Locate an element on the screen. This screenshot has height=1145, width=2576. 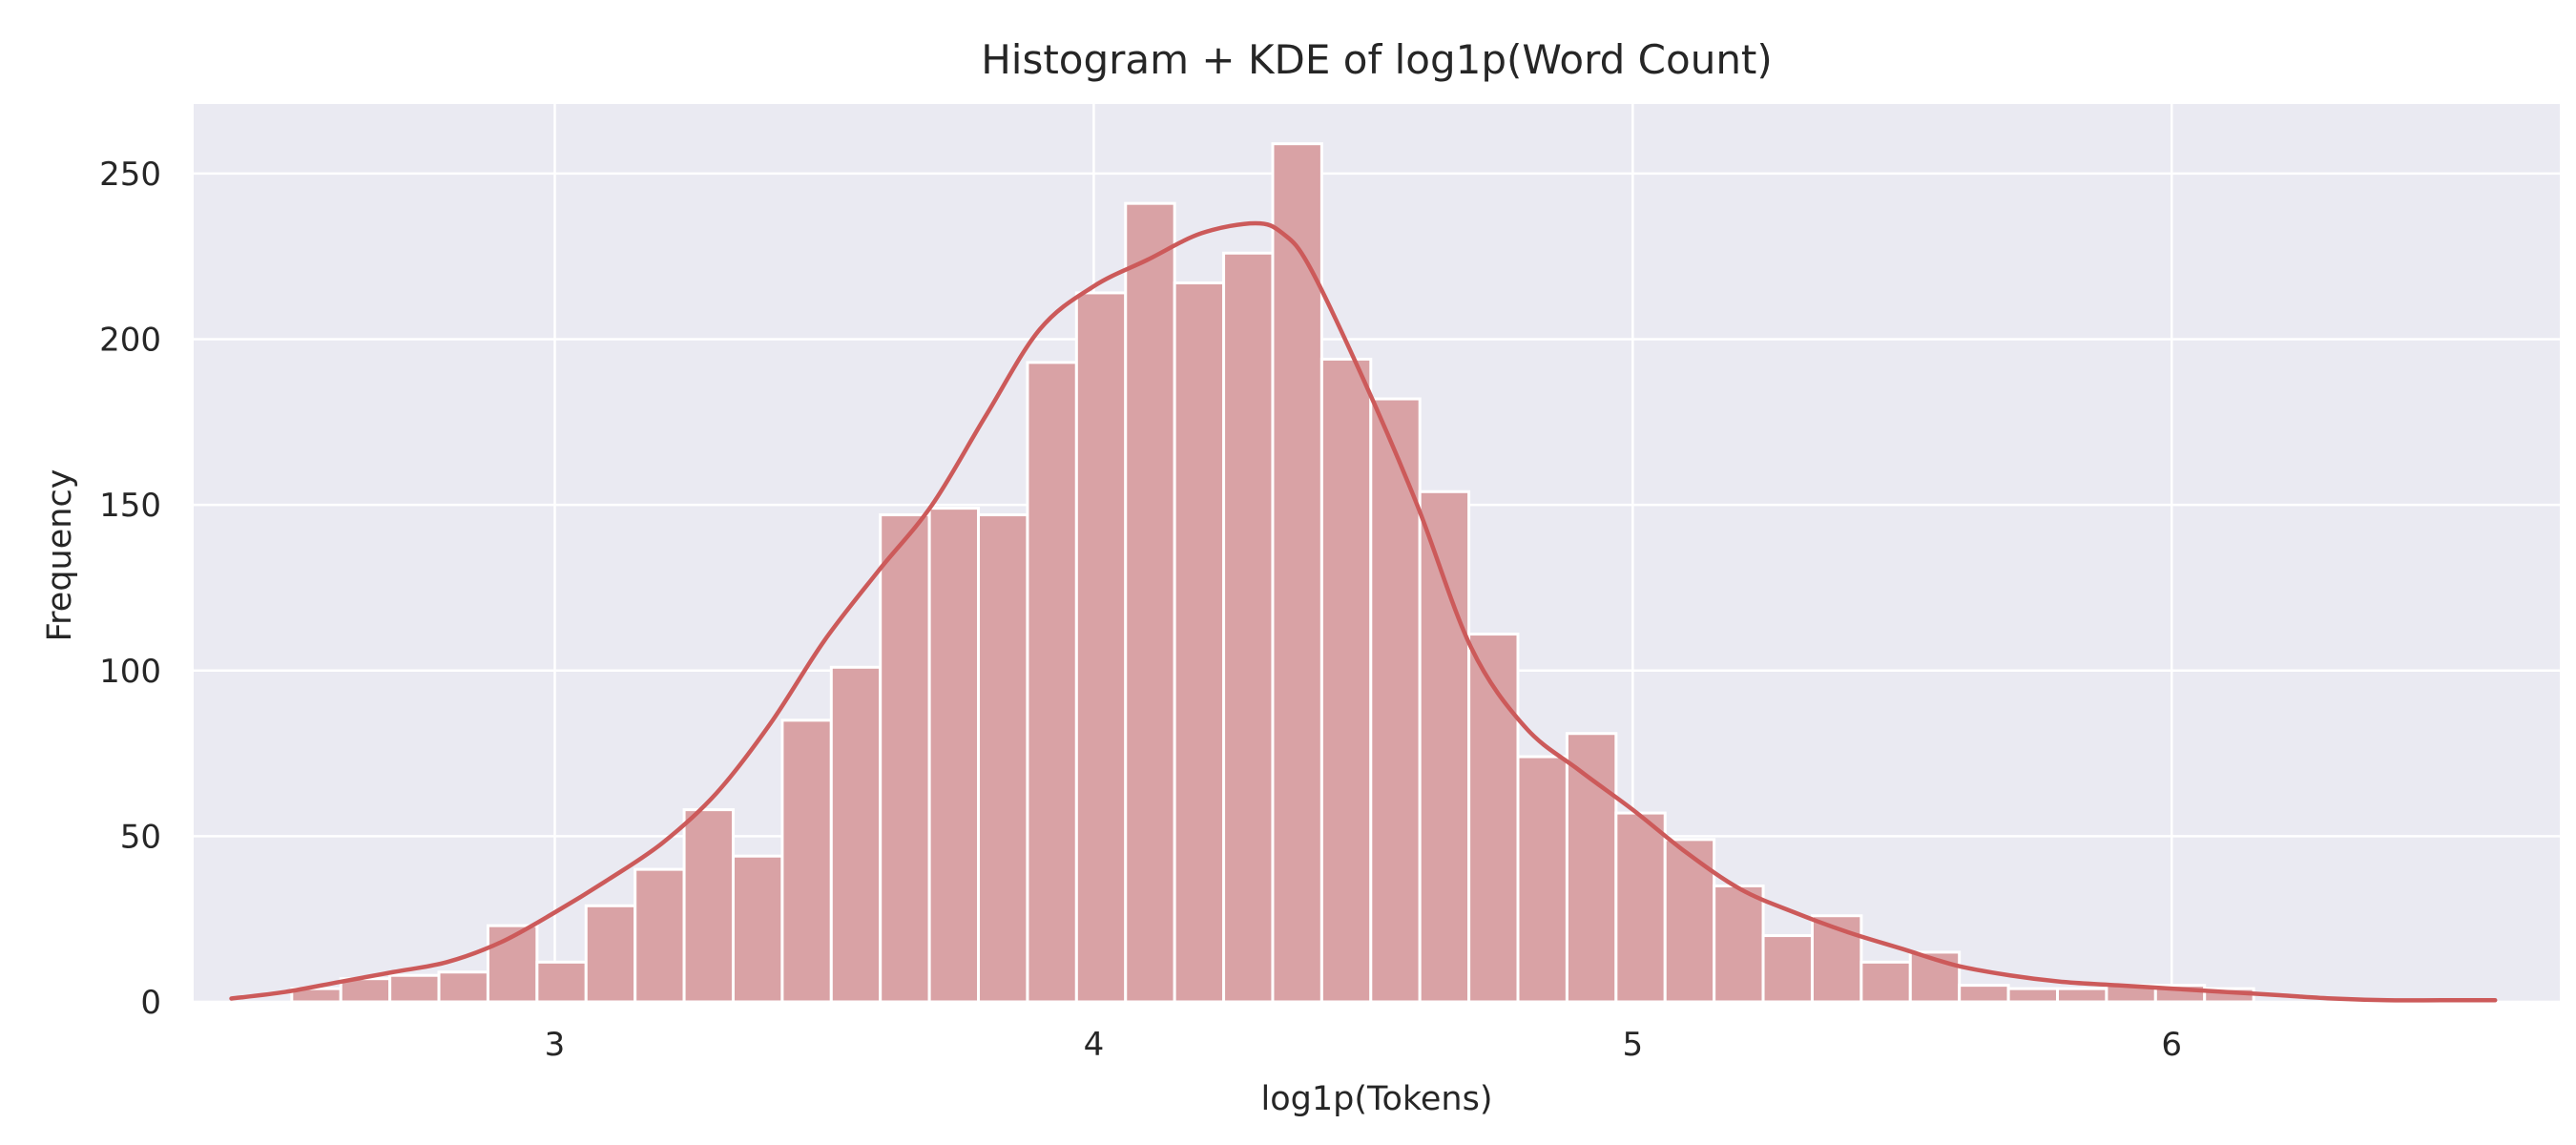
x-tick-label: 5 is located at coordinates (1633, 1045).